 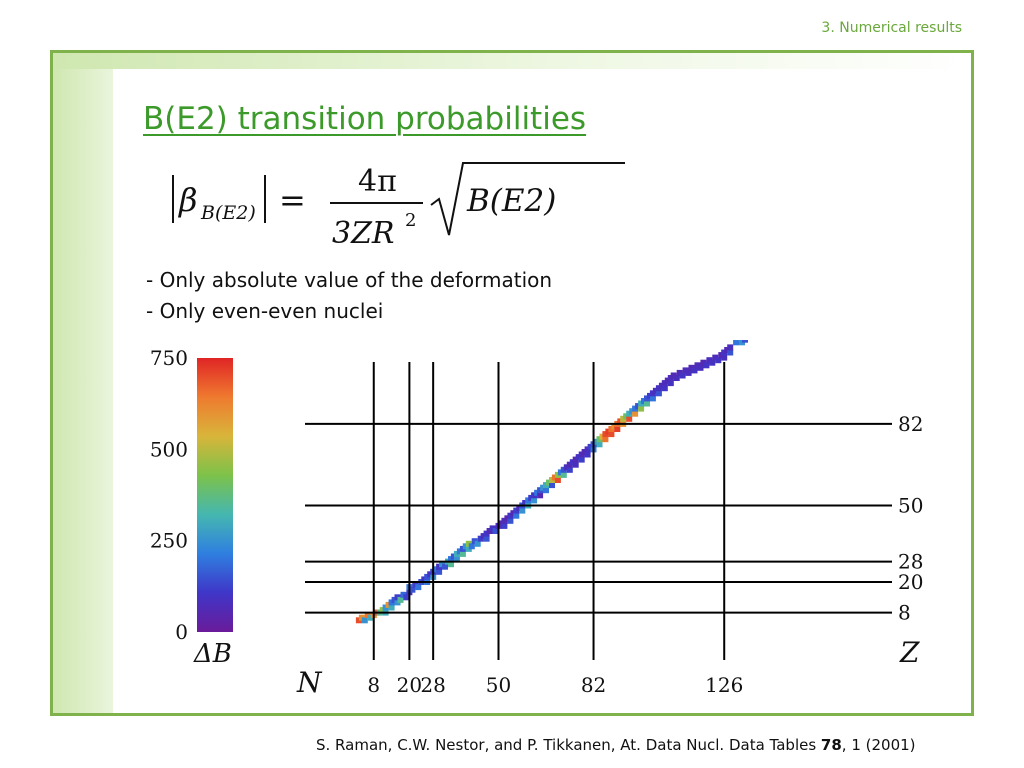 What do you see at coordinates (373, 685) in the screenshot?
I see `x-tick-label: 8` at bounding box center [373, 685].